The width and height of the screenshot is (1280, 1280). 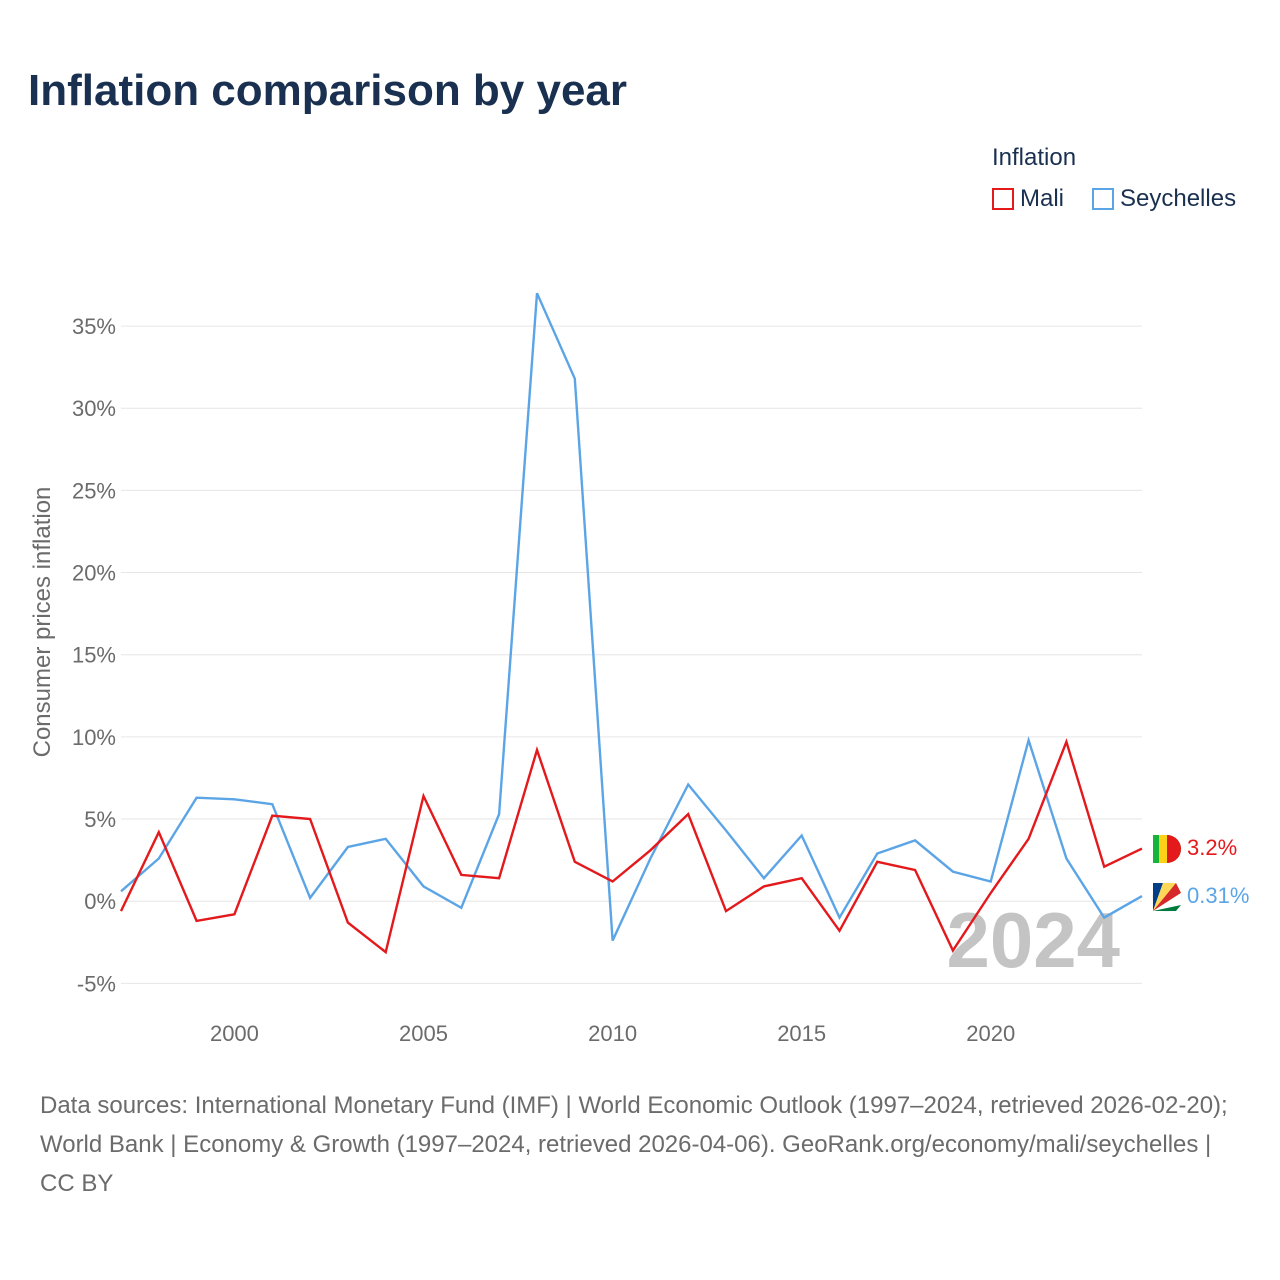 What do you see at coordinates (94, 326) in the screenshot?
I see `y-tick-label: 35%` at bounding box center [94, 326].